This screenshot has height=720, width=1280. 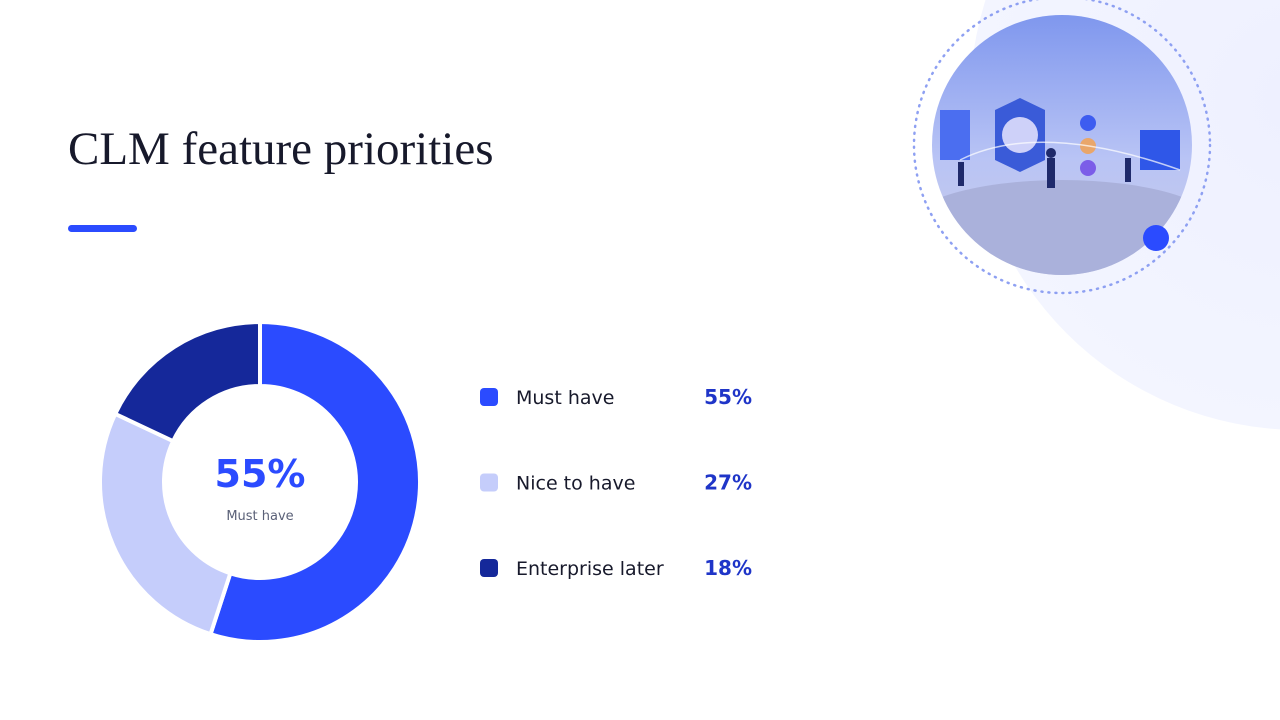 I want to click on chart-title: CLM feature priorities, so click(x=280, y=149).